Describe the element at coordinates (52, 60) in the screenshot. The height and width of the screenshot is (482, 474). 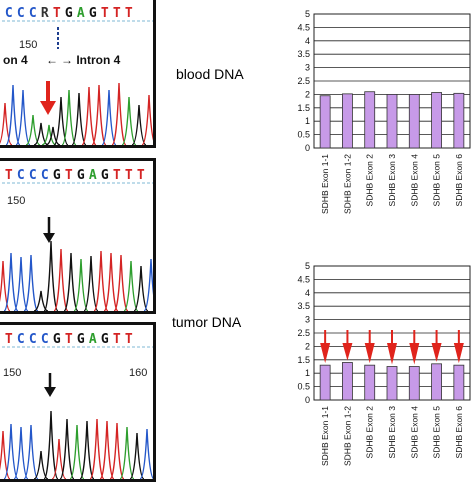
I see `left-arrow-glyph: ←` at that location.